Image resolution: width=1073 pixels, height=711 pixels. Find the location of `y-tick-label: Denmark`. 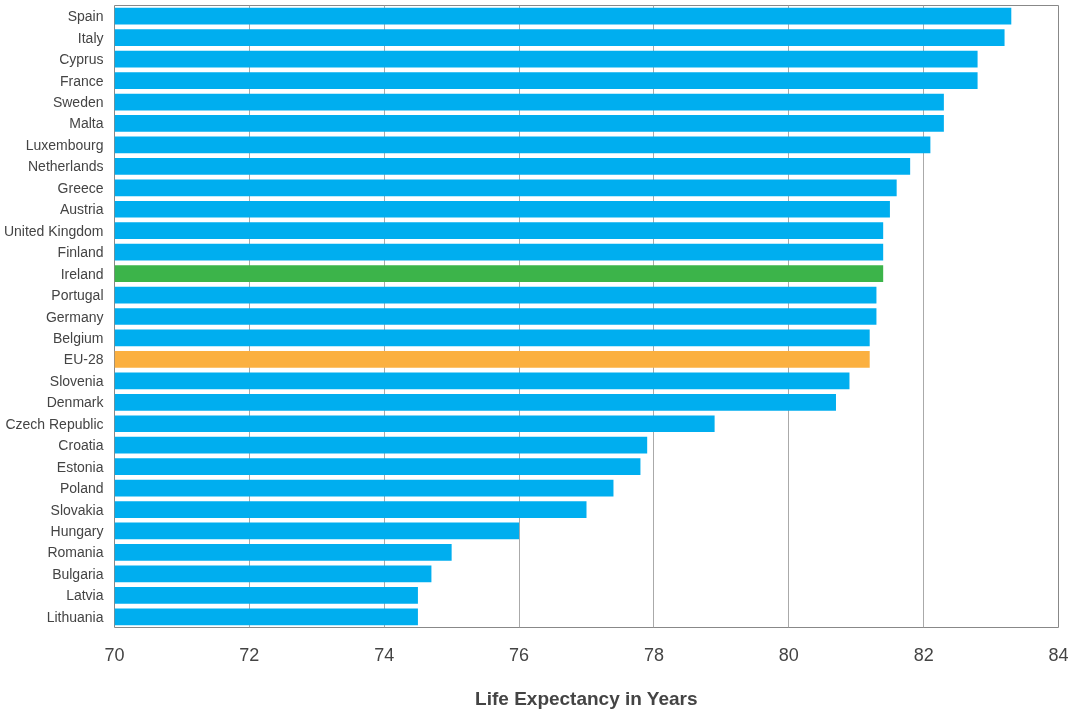

y-tick-label: Denmark is located at coordinates (75, 402).